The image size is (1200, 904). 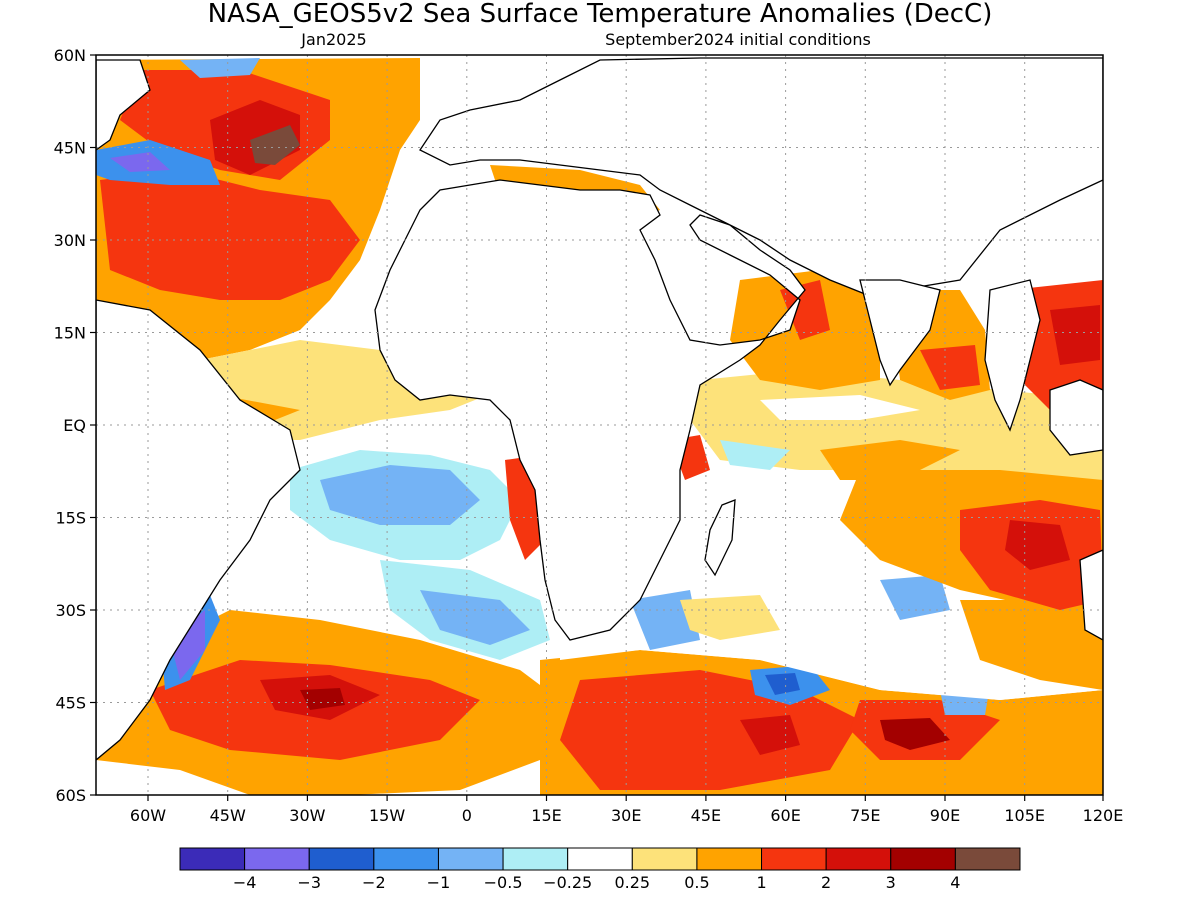 What do you see at coordinates (307, 815) in the screenshot?
I see `longitude-tick-label: 30W` at bounding box center [307, 815].